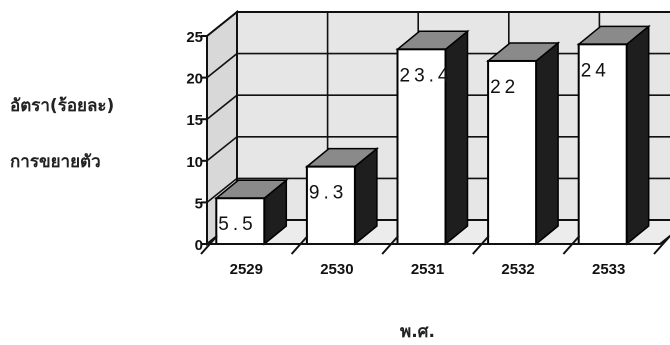  Describe the element at coordinates (55, 162) in the screenshot. I see `y-axis-label-line-2: การขยายตัว` at that location.